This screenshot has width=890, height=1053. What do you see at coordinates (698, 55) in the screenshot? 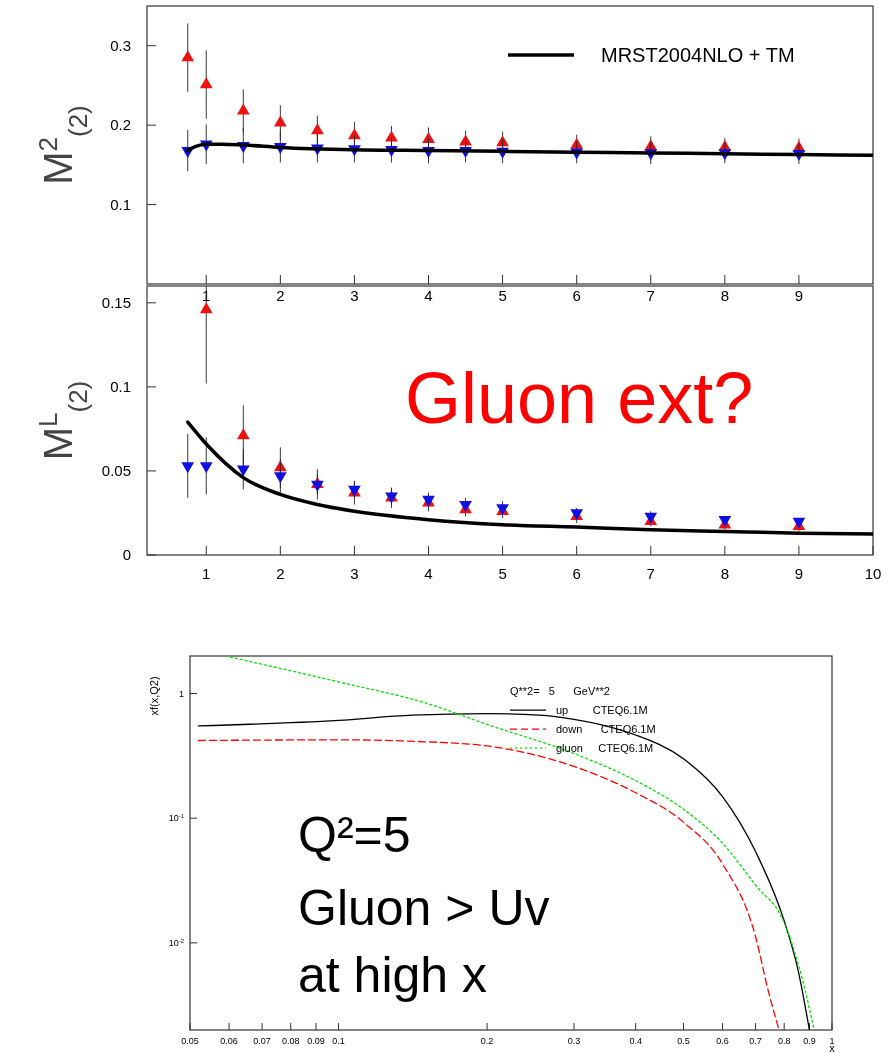
I see `legend-label: MRST2004NLO + TM` at bounding box center [698, 55].